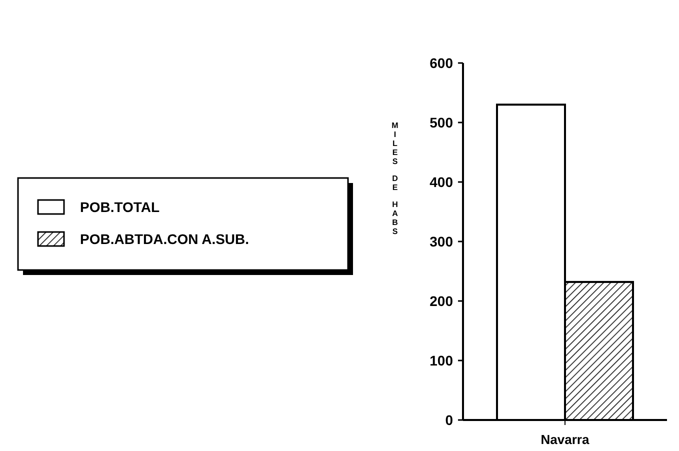 The width and height of the screenshot is (679, 451). Describe the element at coordinates (449, 420) in the screenshot. I see `y-tick-label: 0` at that location.